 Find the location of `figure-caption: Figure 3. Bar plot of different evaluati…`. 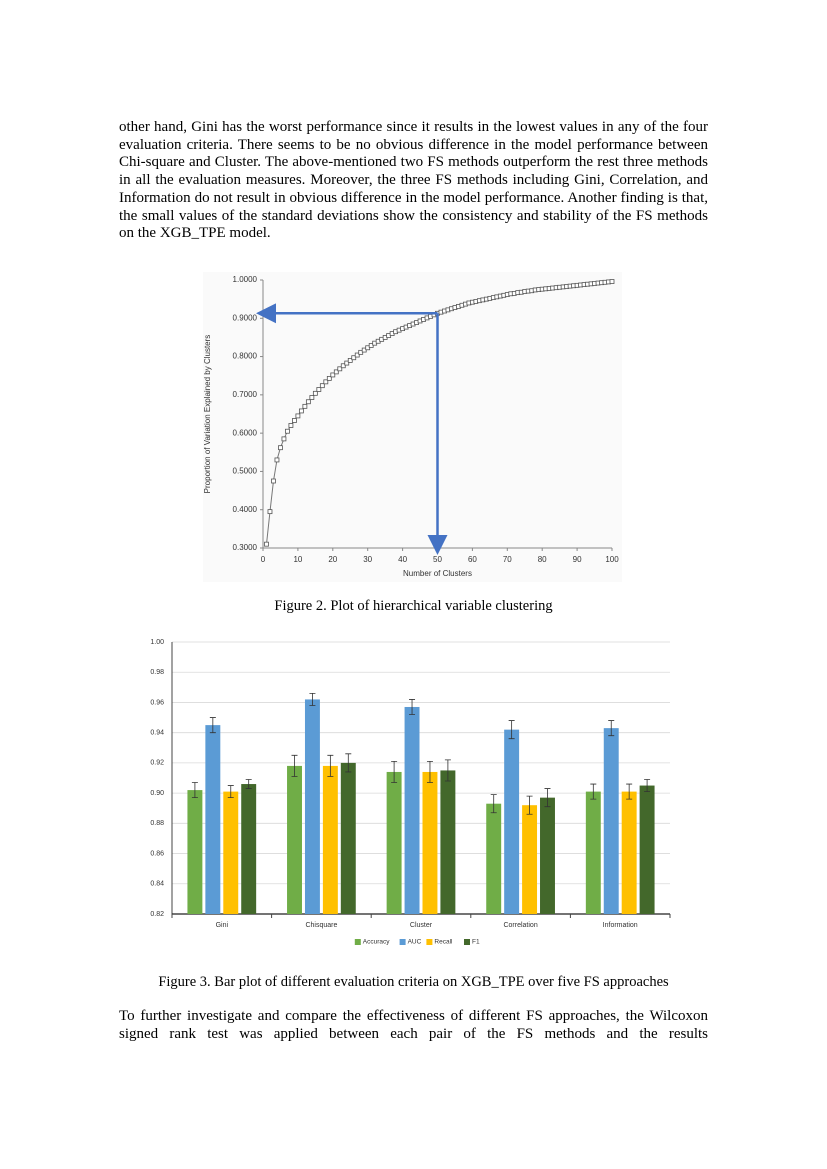

figure-caption: Figure 3. Bar plot of different evaluati… is located at coordinates (413, 982).